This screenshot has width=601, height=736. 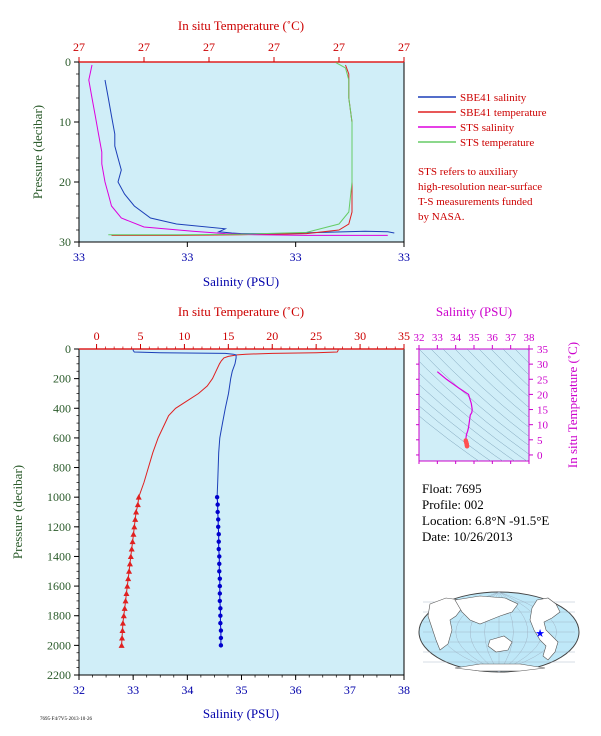 What do you see at coordinates (65, 182) in the screenshot?
I see `near-surface-y-tick-label: 20` at bounding box center [65, 182].